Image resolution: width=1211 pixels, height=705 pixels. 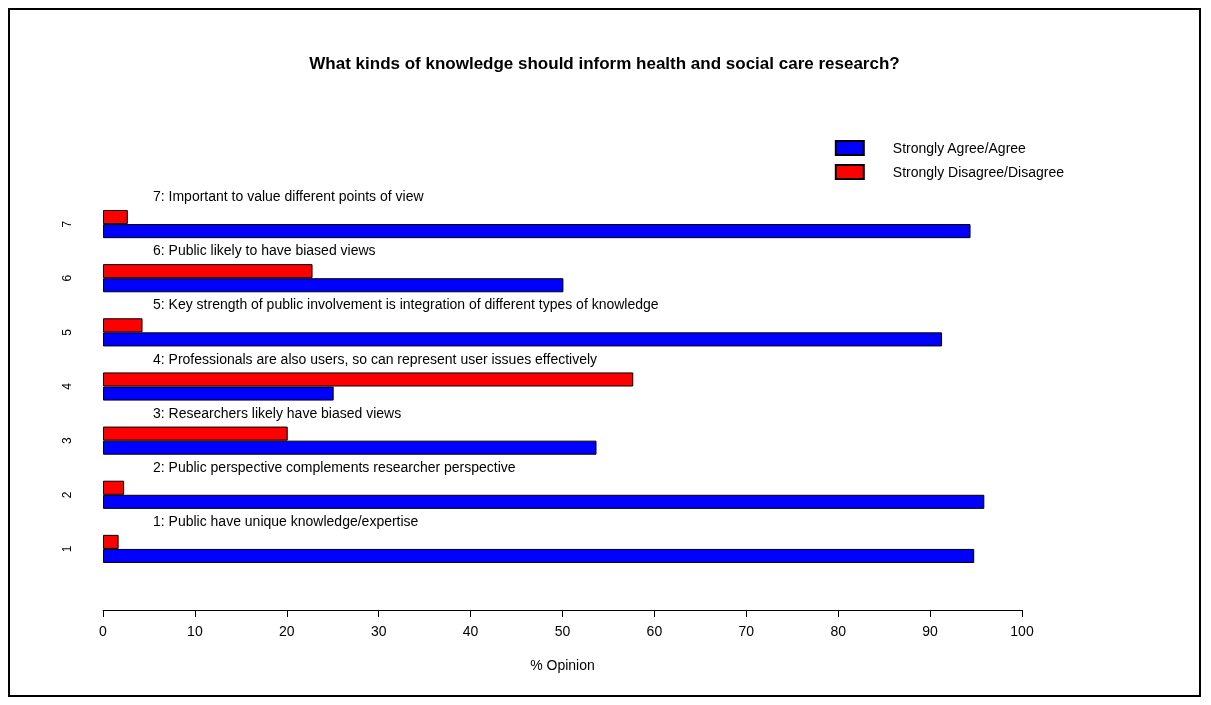 I want to click on y-tick-label: 7, so click(x=67, y=224).